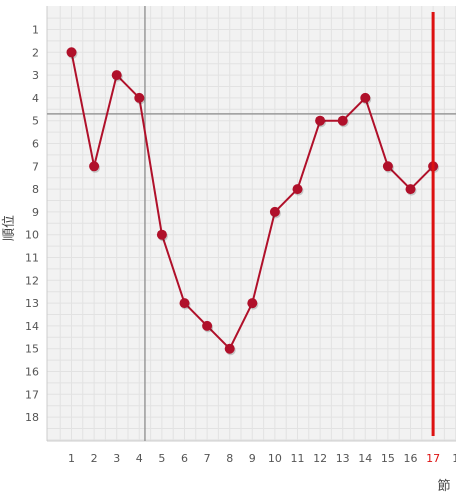 The image size is (456, 496). Describe the element at coordinates (94, 458) in the screenshot. I see `x-tick-label: 2` at that location.